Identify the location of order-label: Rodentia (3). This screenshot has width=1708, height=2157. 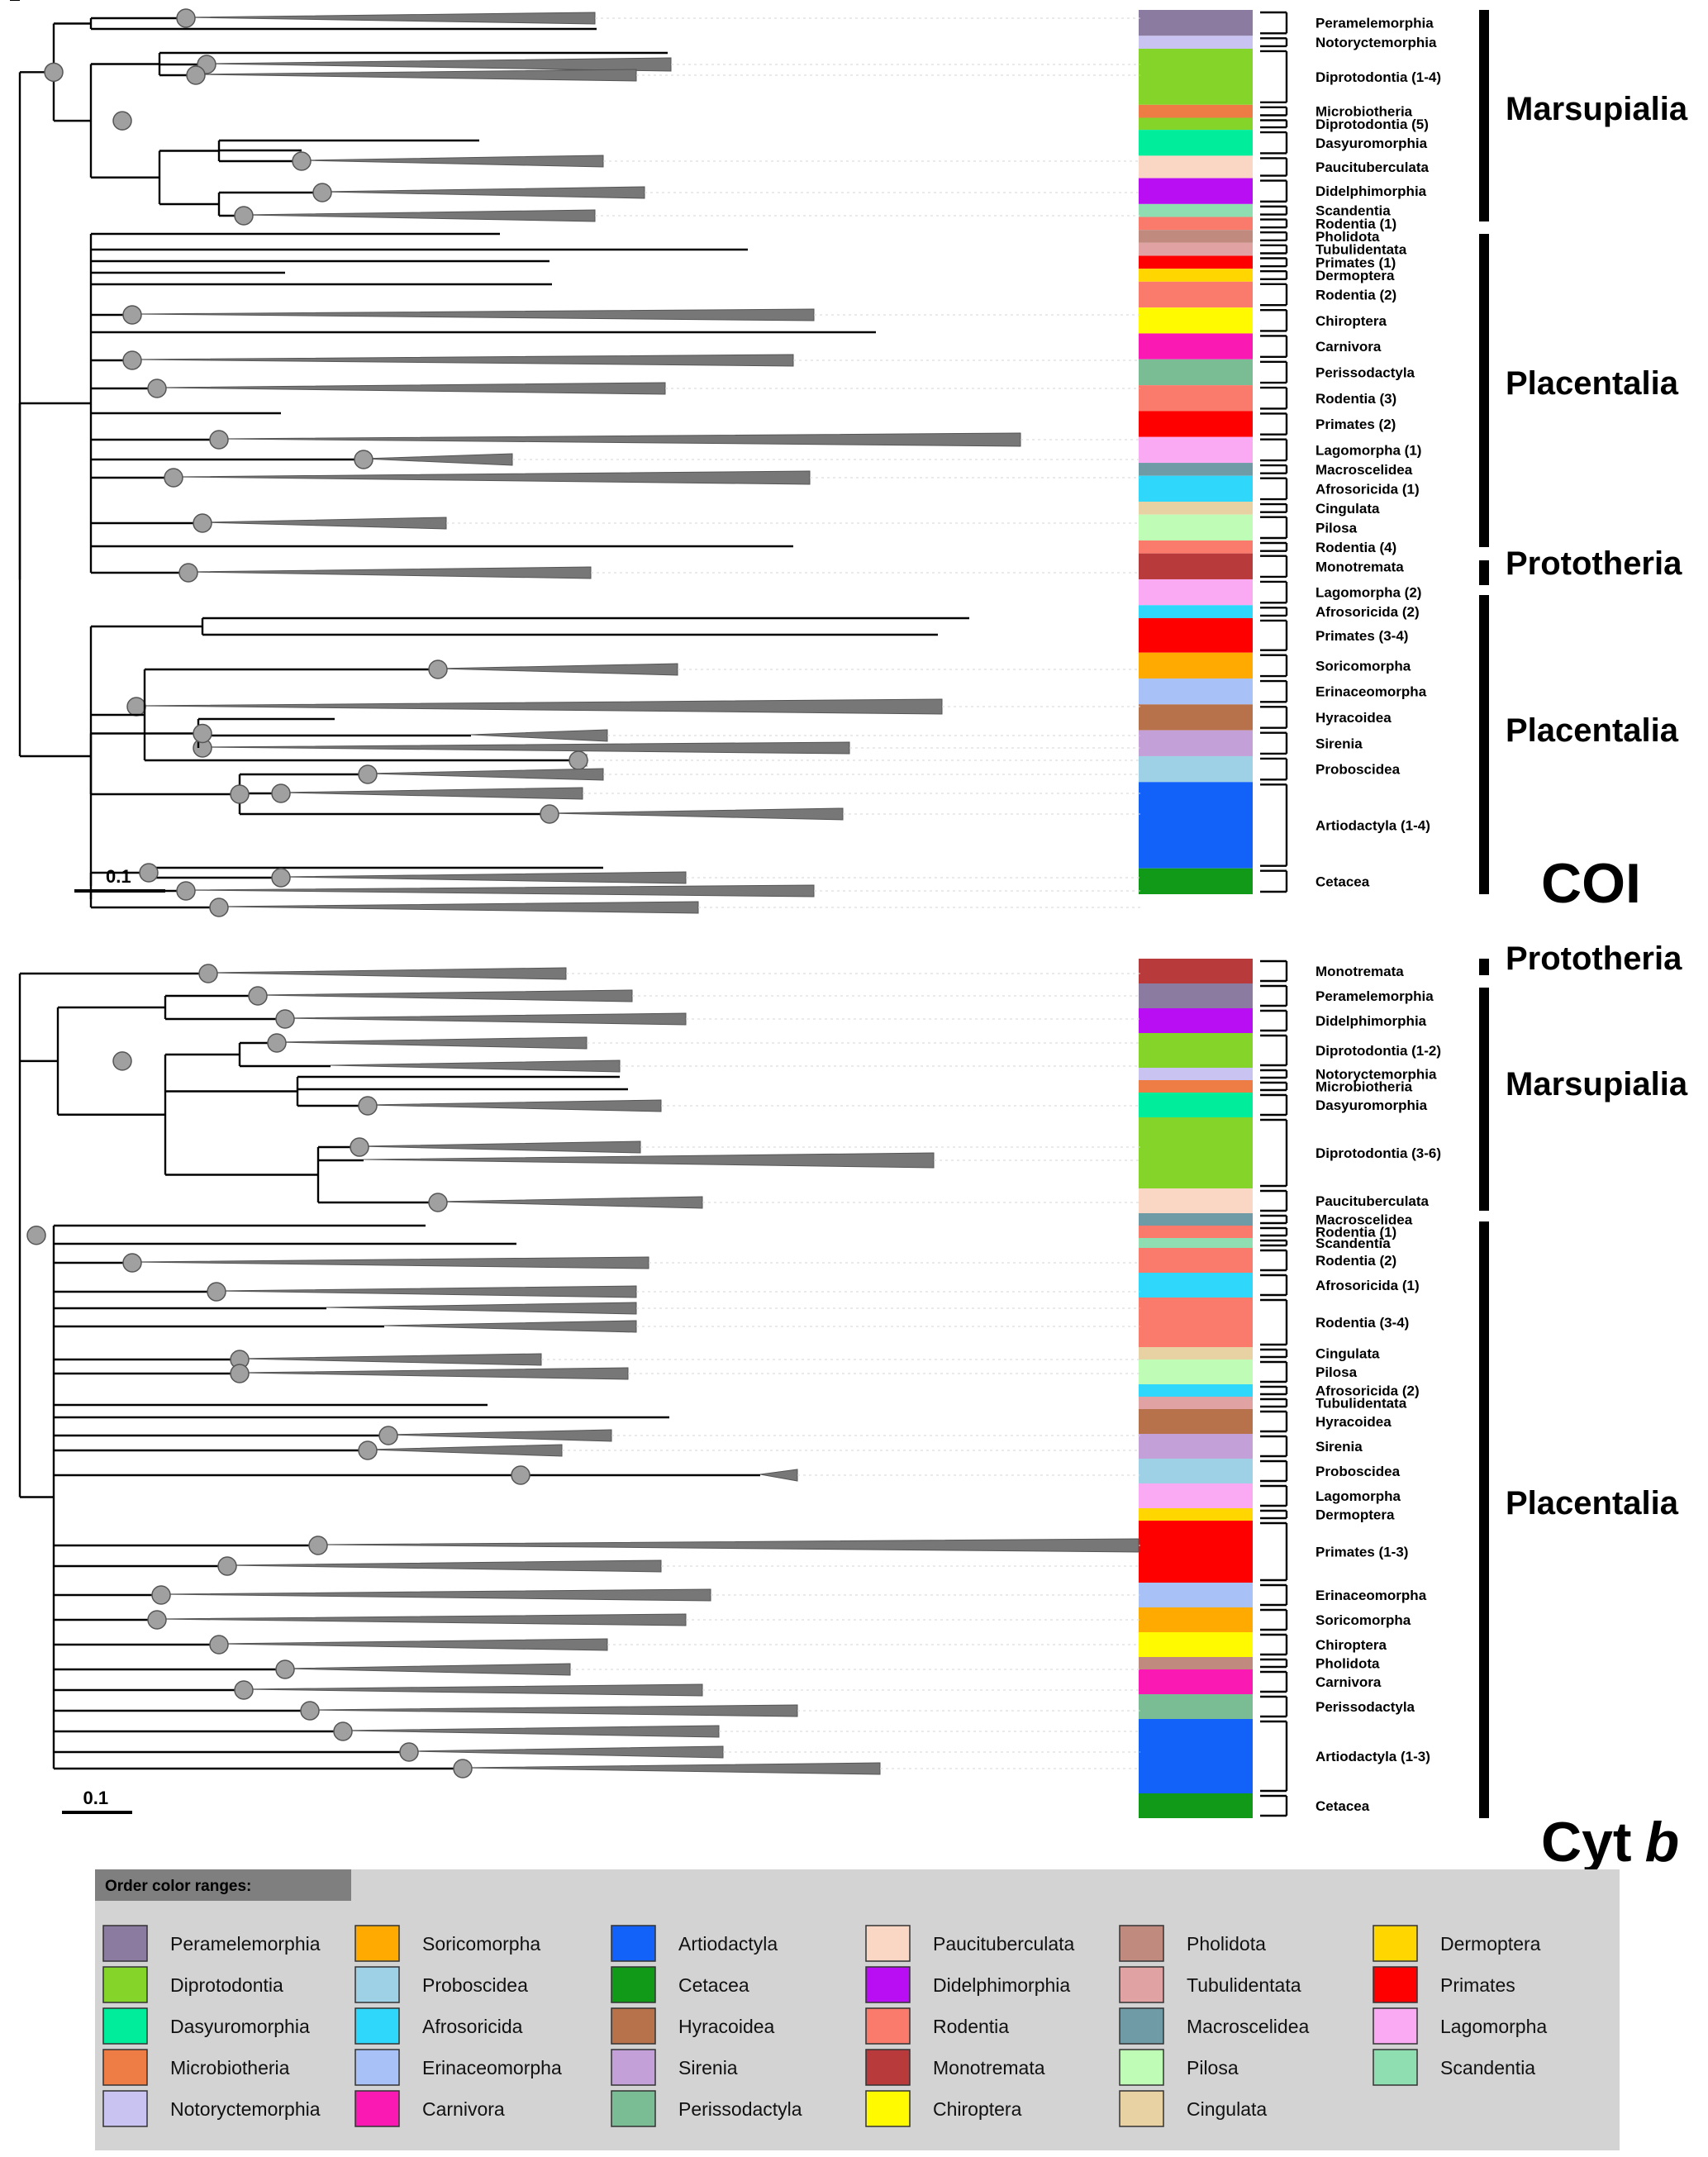
(1355, 399).